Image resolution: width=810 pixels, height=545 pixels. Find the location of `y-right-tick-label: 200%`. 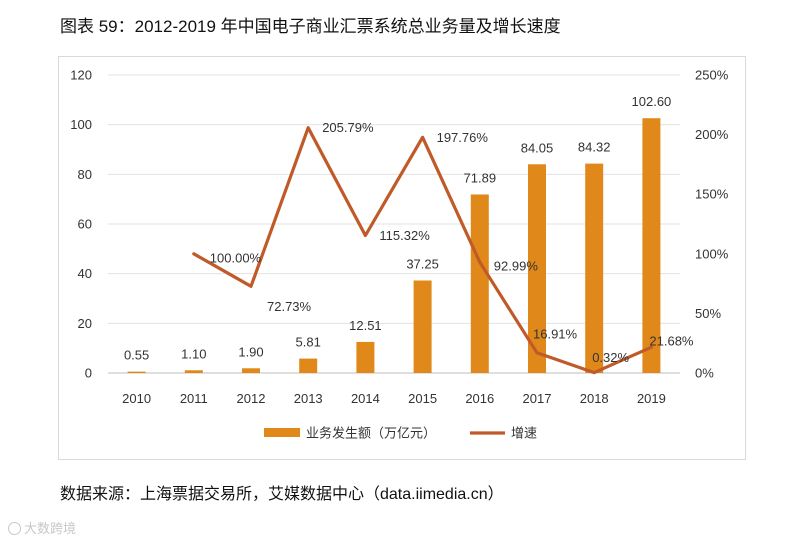

y-right-tick-label: 200% is located at coordinates (712, 134).